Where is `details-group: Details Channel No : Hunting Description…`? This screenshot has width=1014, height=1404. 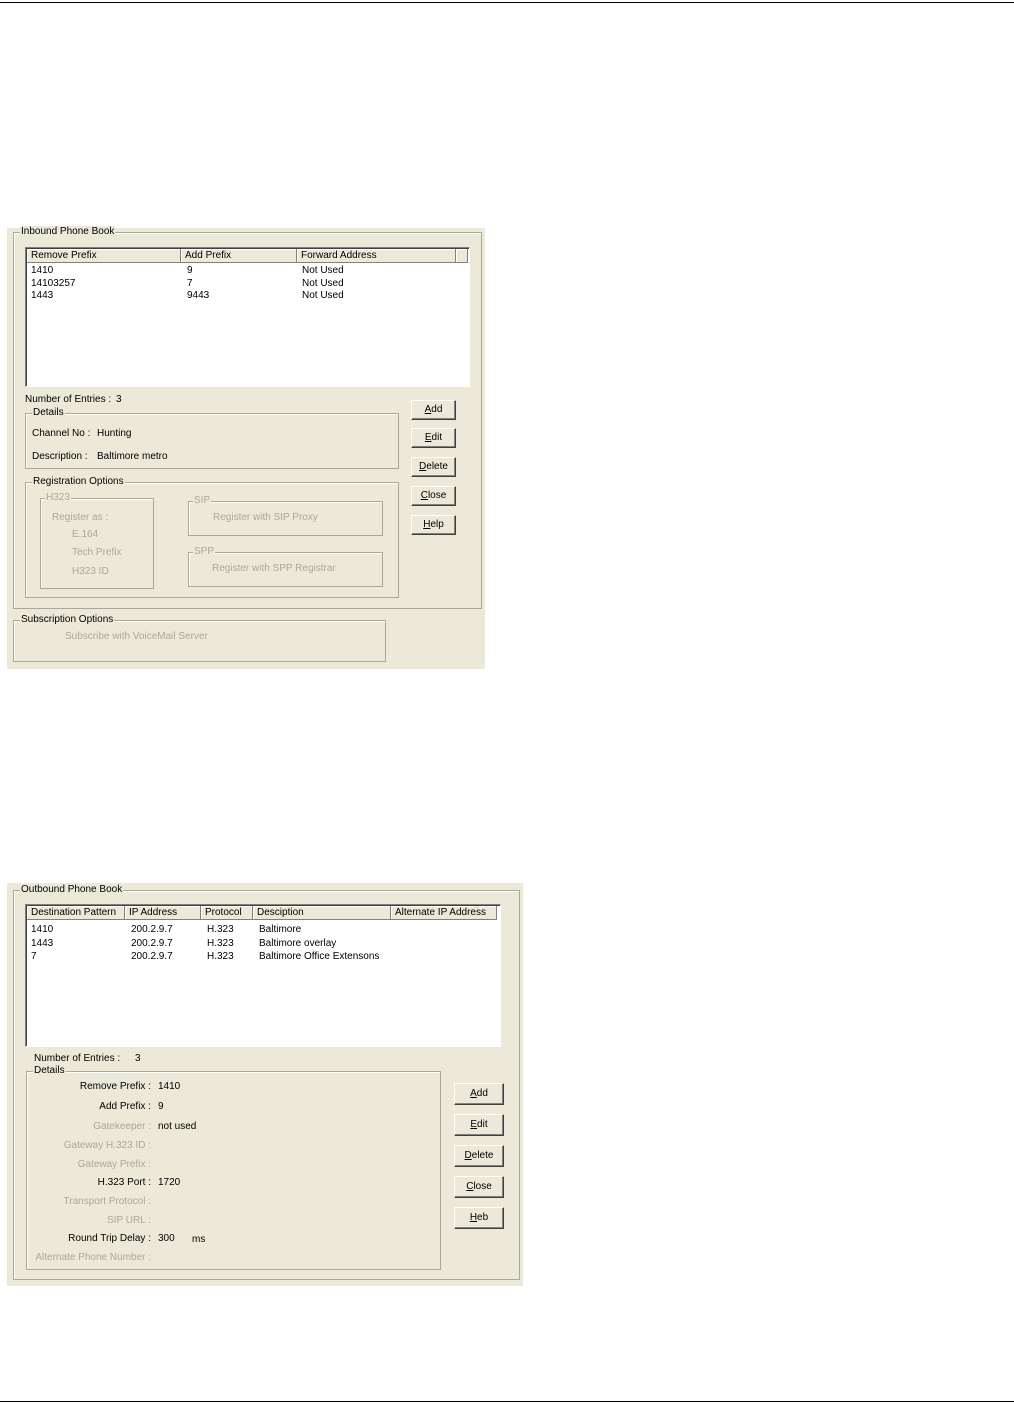 details-group: Details Channel No : Hunting Description… is located at coordinates (212, 438).